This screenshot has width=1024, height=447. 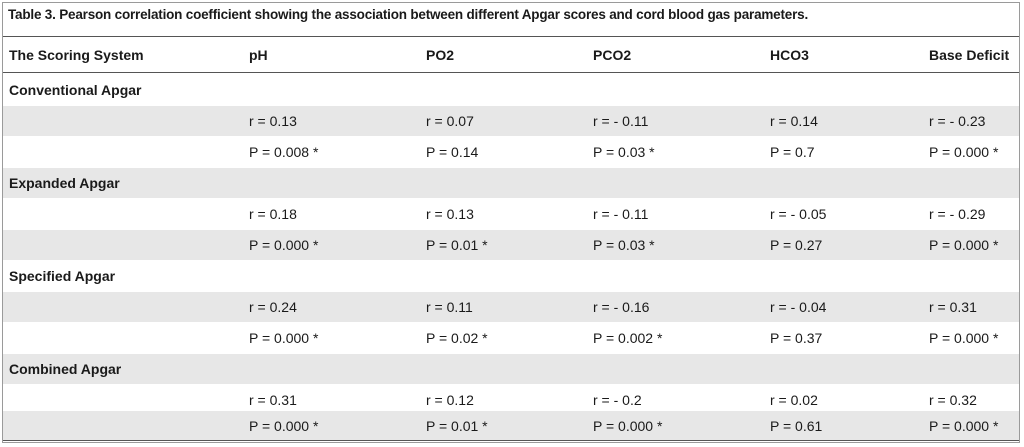 I want to click on bottom-rule, so click(x=511, y=440).